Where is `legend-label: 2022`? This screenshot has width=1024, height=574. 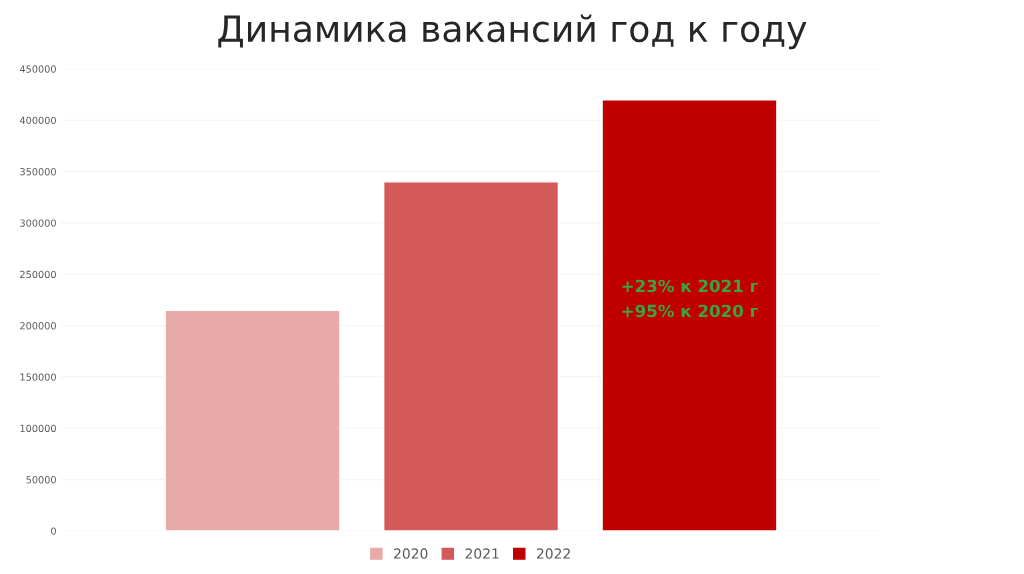
legend-label: 2022 is located at coordinates (553, 553).